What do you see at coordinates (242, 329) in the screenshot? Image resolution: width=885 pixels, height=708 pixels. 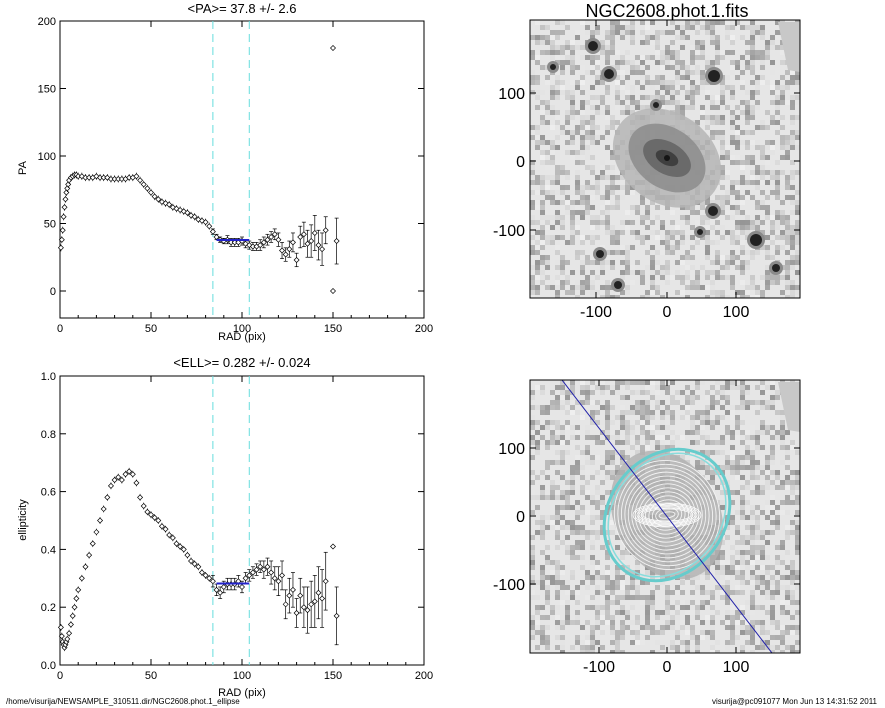 I see `x-tick-label: 100` at bounding box center [242, 329].